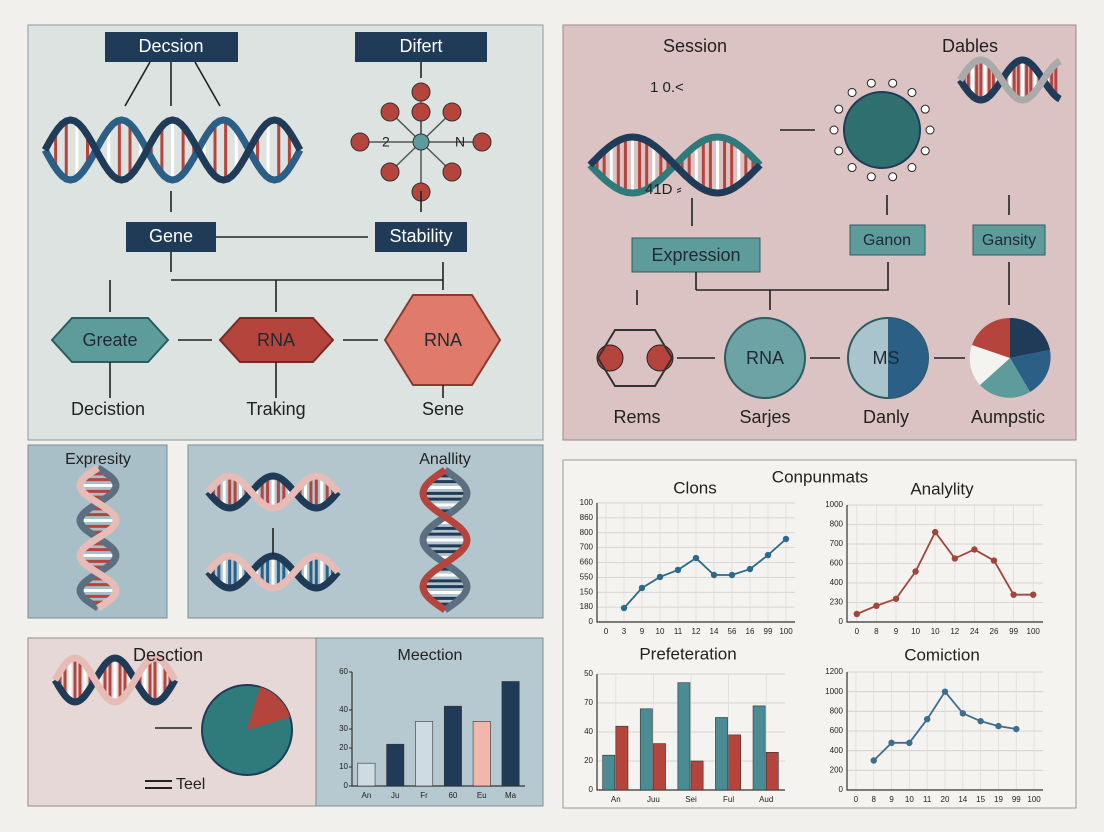  Describe the element at coordinates (343, 747) in the screenshot. I see `y-tick-label: 20` at that location.